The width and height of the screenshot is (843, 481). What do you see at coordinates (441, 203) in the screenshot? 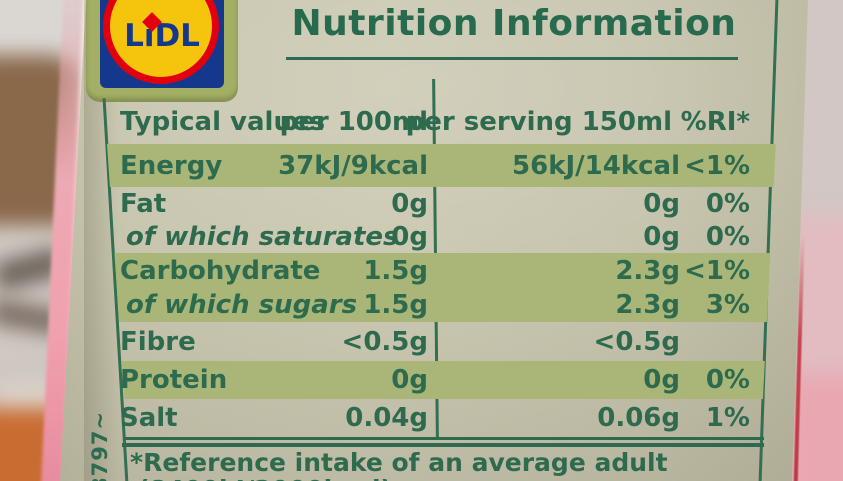
I see `table-row-fat: Fat 0g 0g 0%` at bounding box center [441, 203].